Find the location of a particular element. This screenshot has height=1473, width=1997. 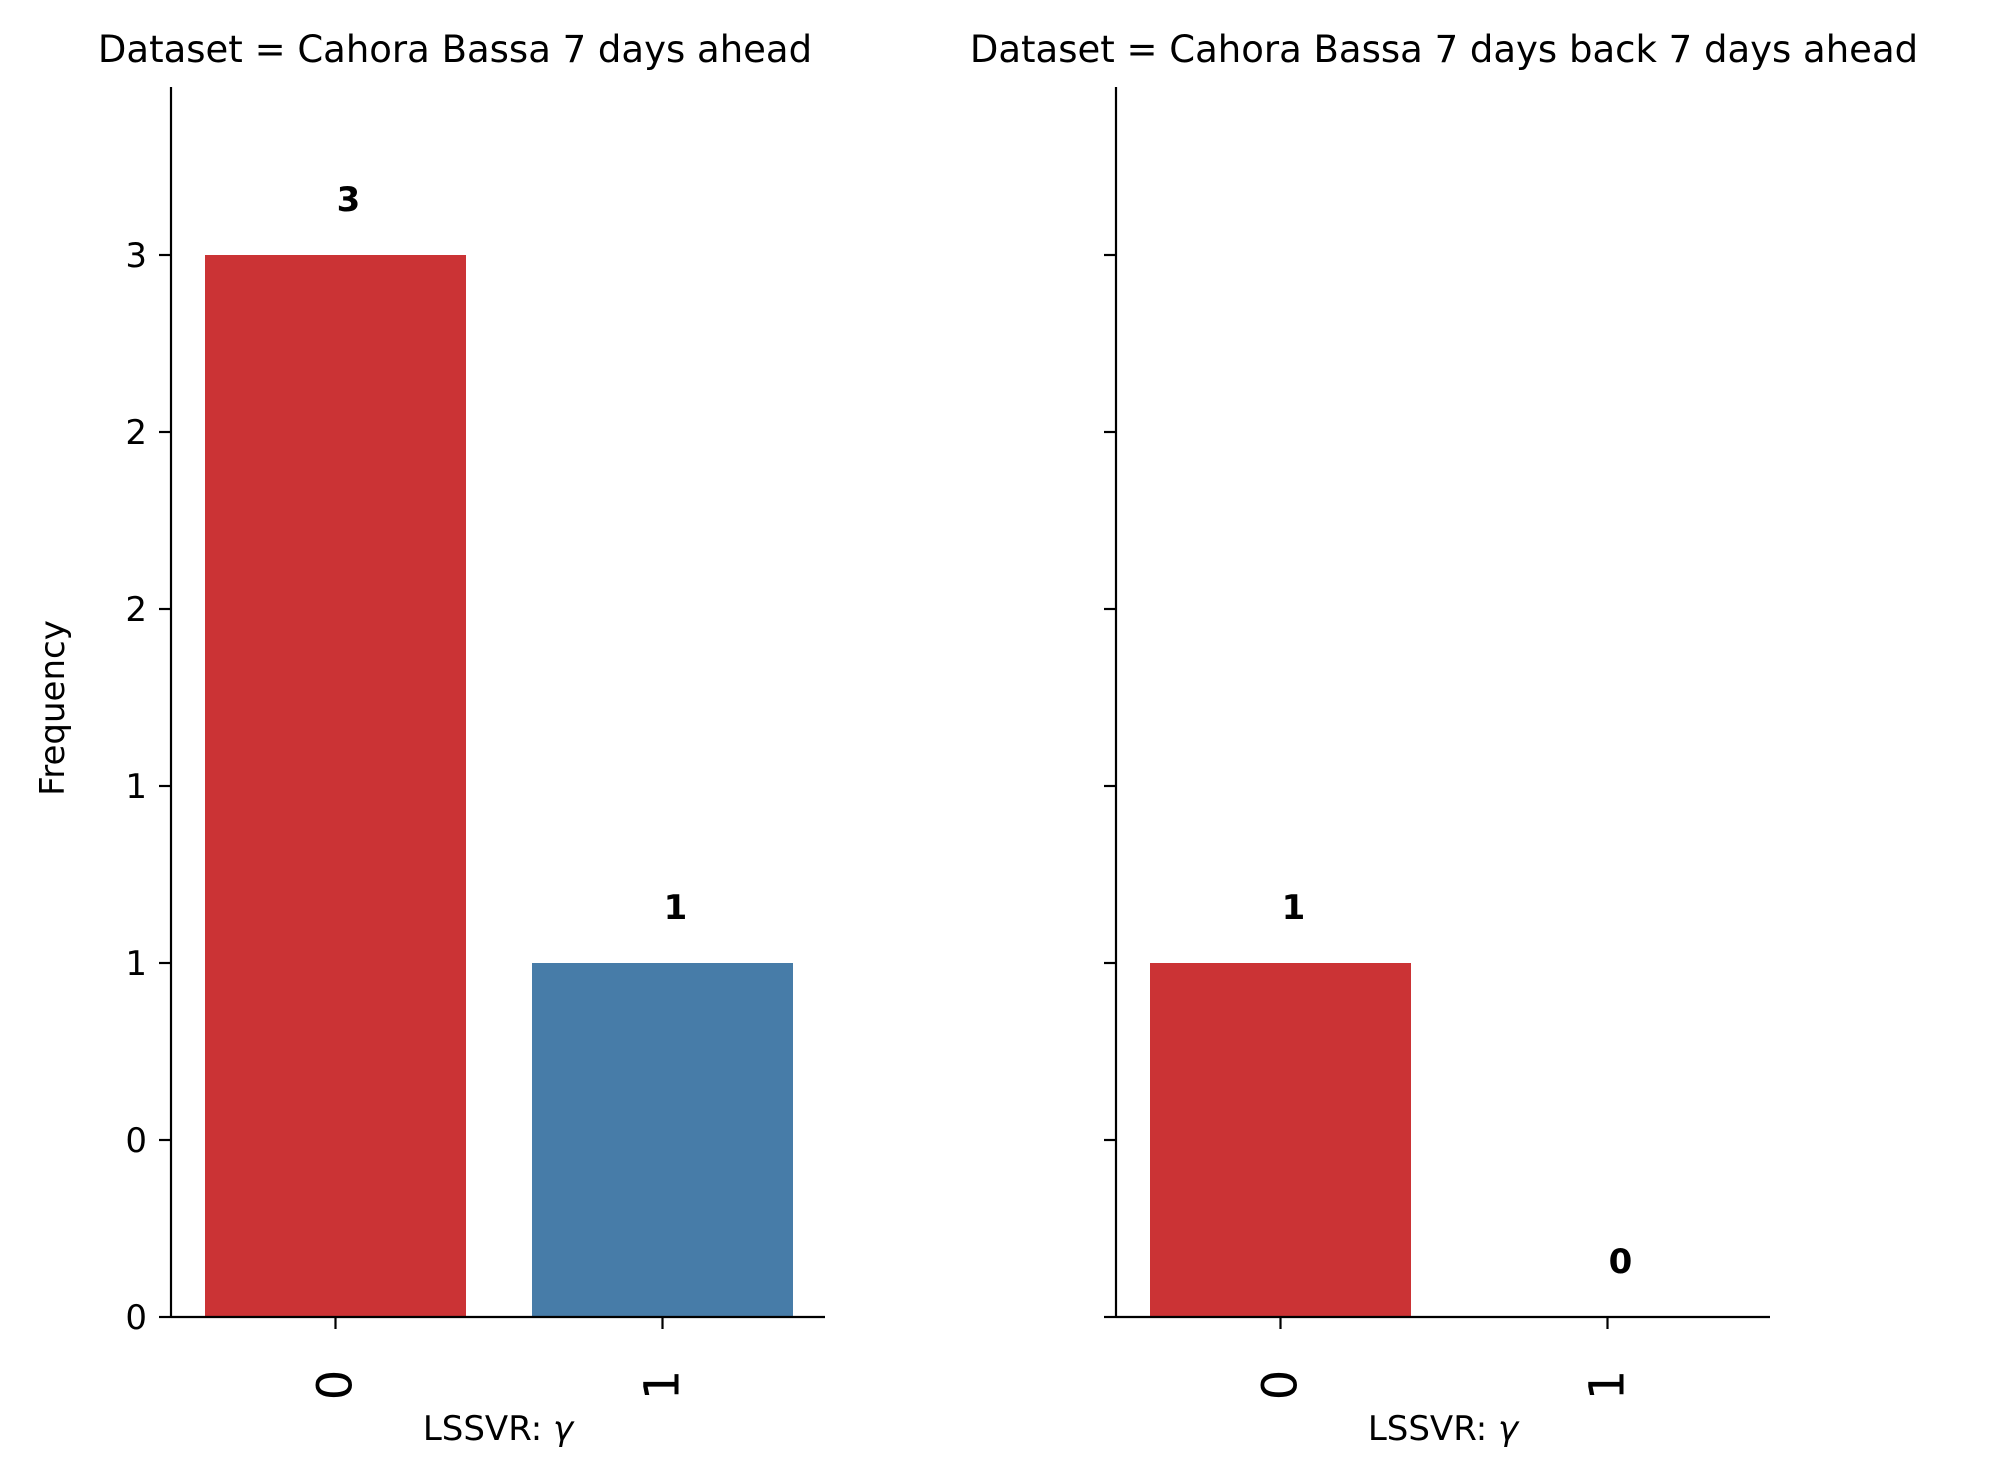

panel-left-title: Dataset = Cahora Bassa 7 days ahead is located at coordinates (455, 49).